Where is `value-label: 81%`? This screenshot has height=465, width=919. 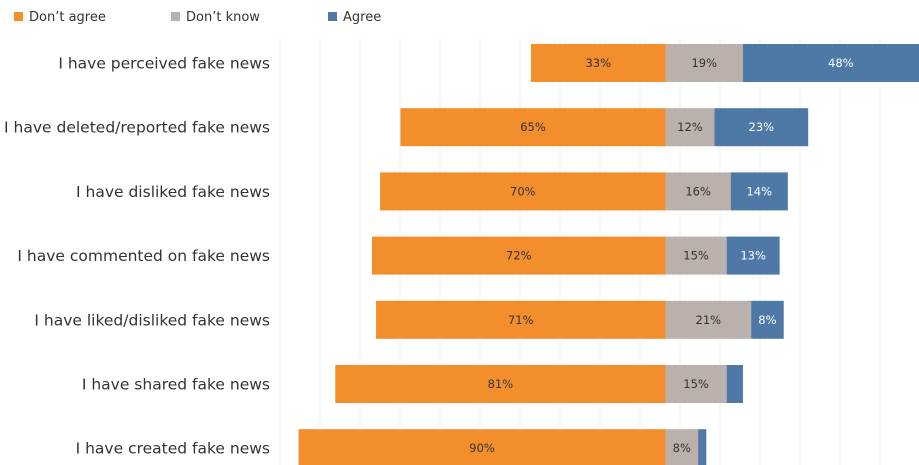 value-label: 81% is located at coordinates (501, 384).